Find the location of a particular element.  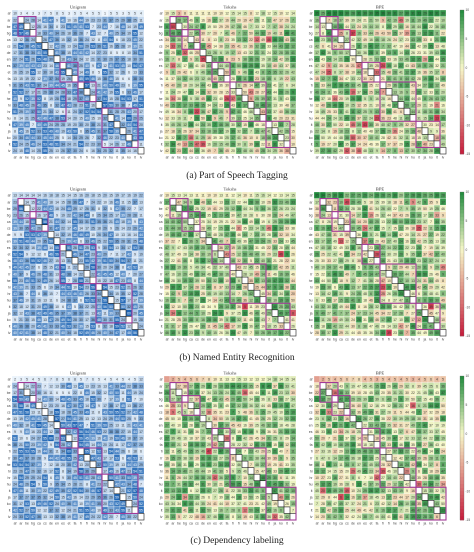

cell-value: 24 is located at coordinates (281, 242).